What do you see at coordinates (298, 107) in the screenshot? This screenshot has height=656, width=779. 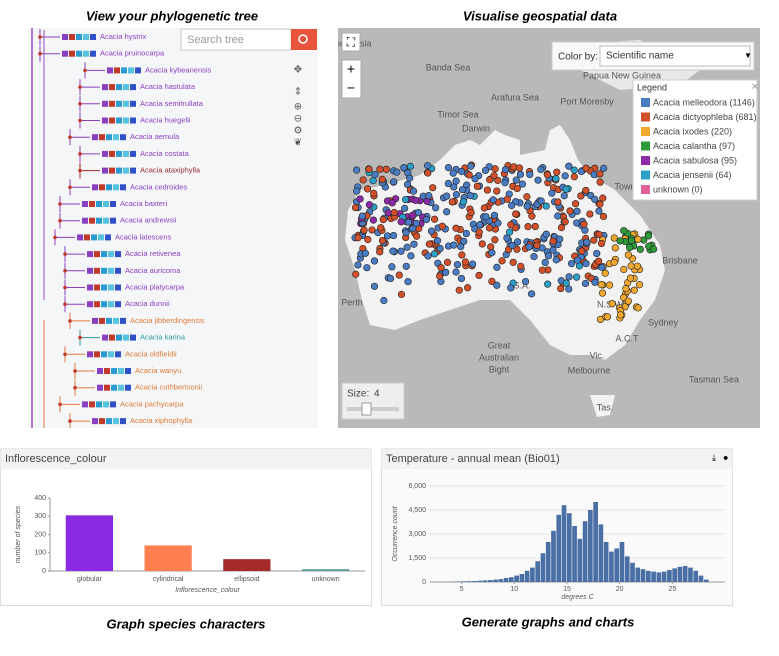 I see `tool-zoom-in: ⊕` at bounding box center [298, 107].